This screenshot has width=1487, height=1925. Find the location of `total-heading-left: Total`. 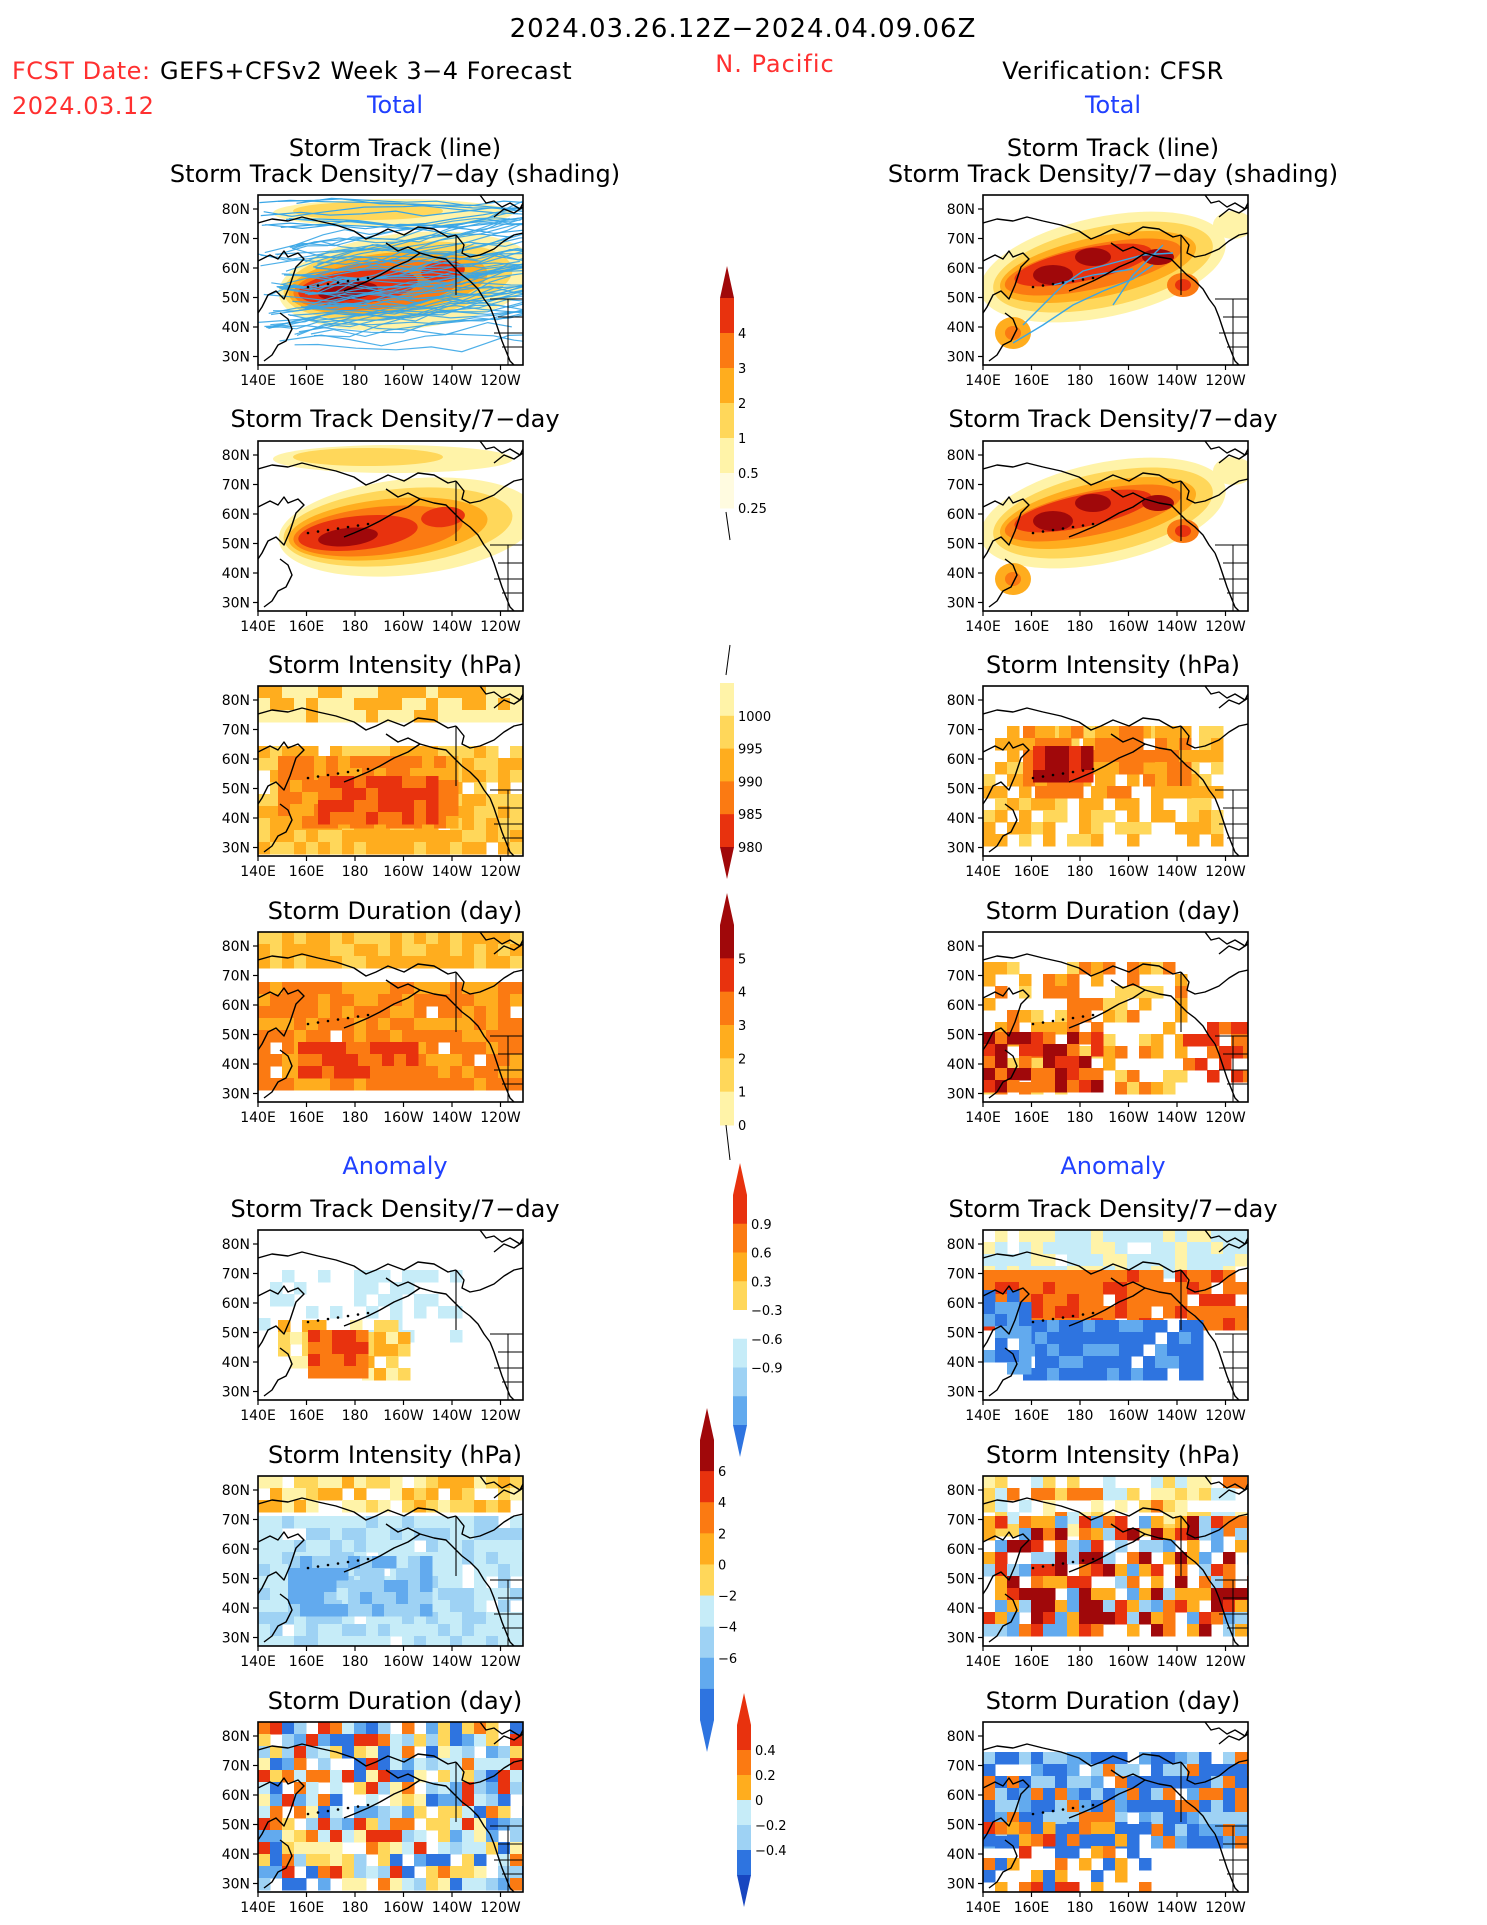

total-heading-left: Total is located at coordinates (394, 105).